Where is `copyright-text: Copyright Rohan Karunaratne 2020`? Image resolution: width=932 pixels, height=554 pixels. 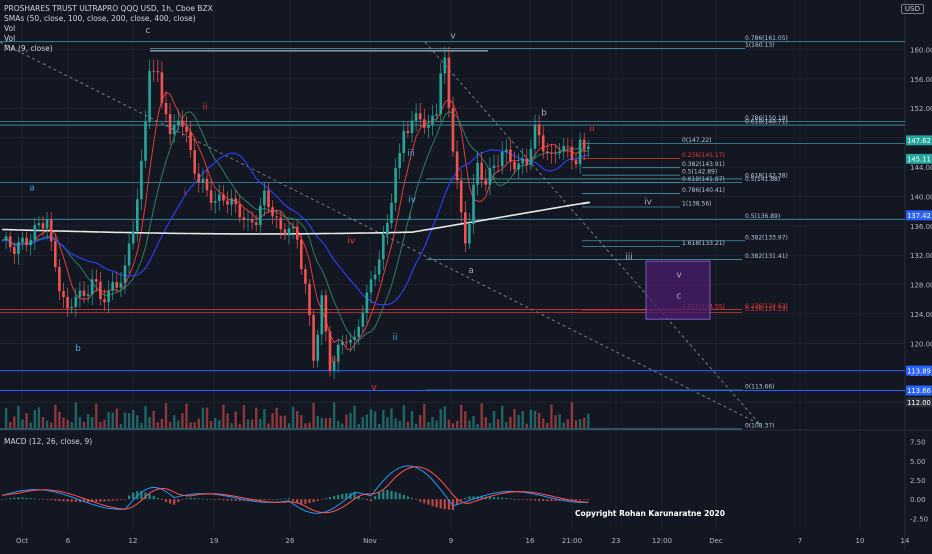
copyright-text: Copyright Rohan Karunaratne 2020 is located at coordinates (650, 513).